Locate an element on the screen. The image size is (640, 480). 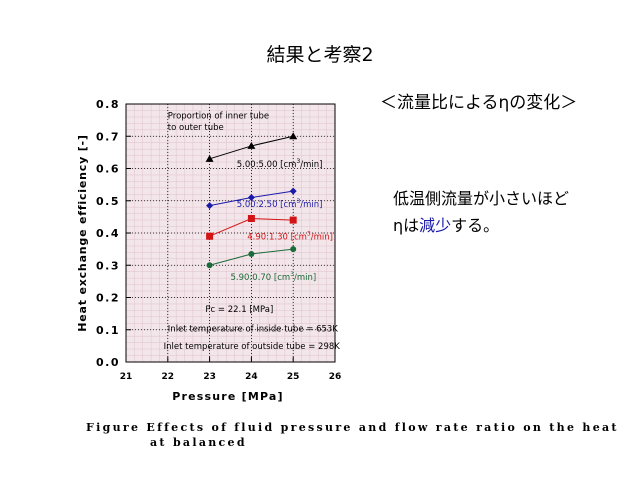
y-tick-label: 0.1 is located at coordinates (108, 330).